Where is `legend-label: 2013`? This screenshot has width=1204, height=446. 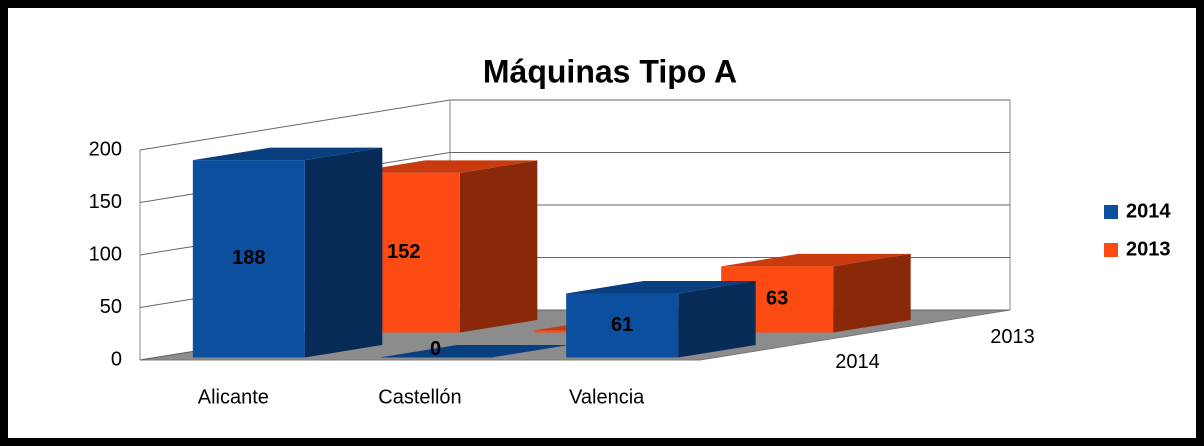 legend-label: 2013 is located at coordinates (1148, 249).